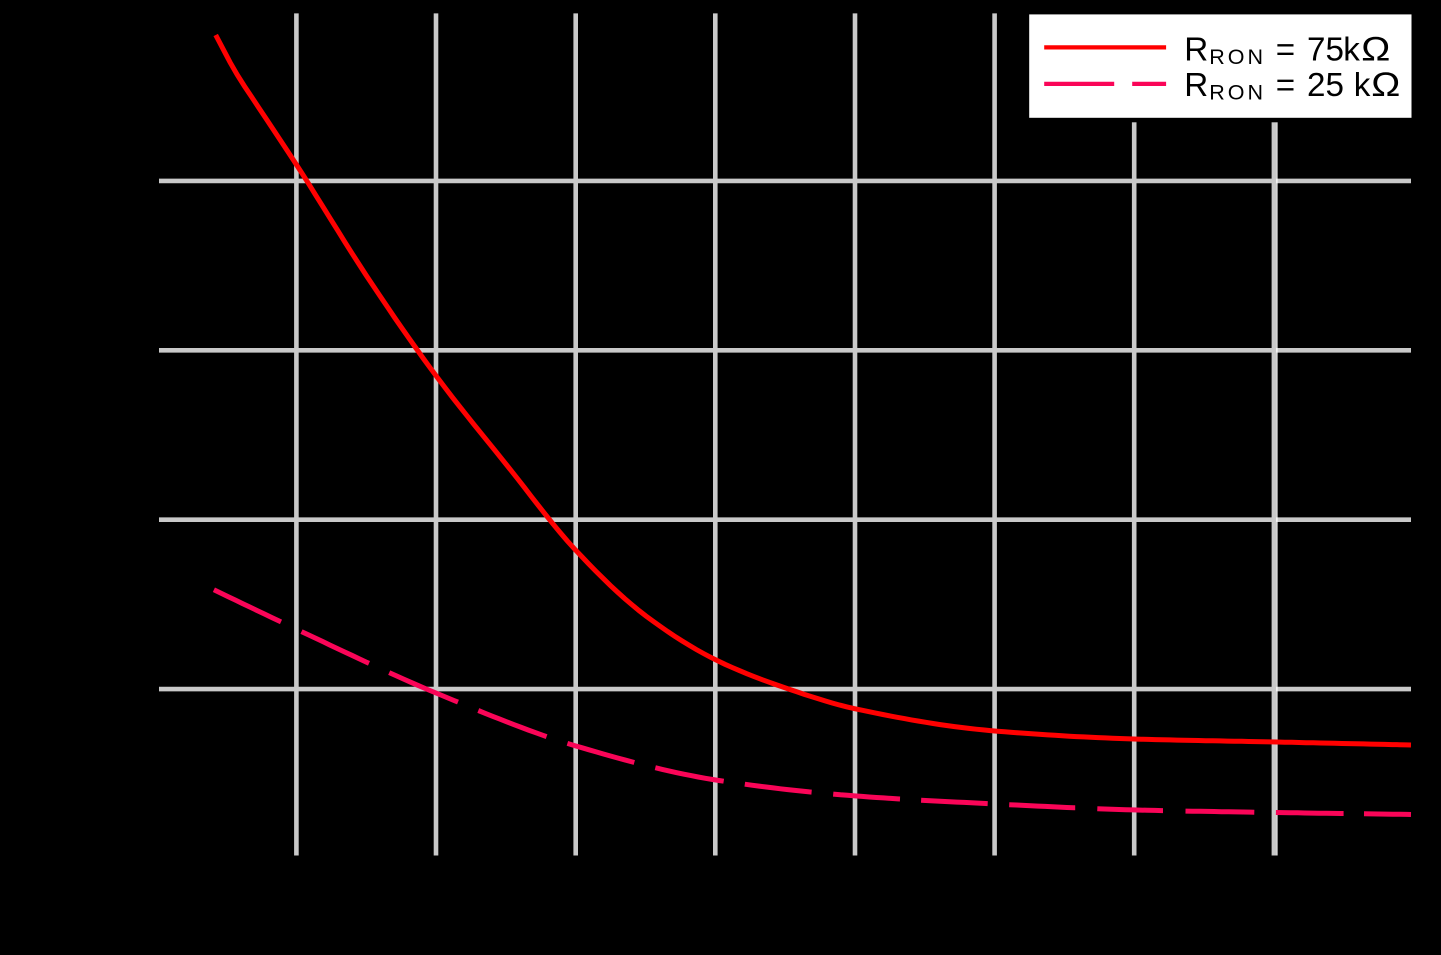  Describe the element at coordinates (1272, 50) in the screenshot. I see `svg-text:RRON=75k: RRON = 75k` at that location.